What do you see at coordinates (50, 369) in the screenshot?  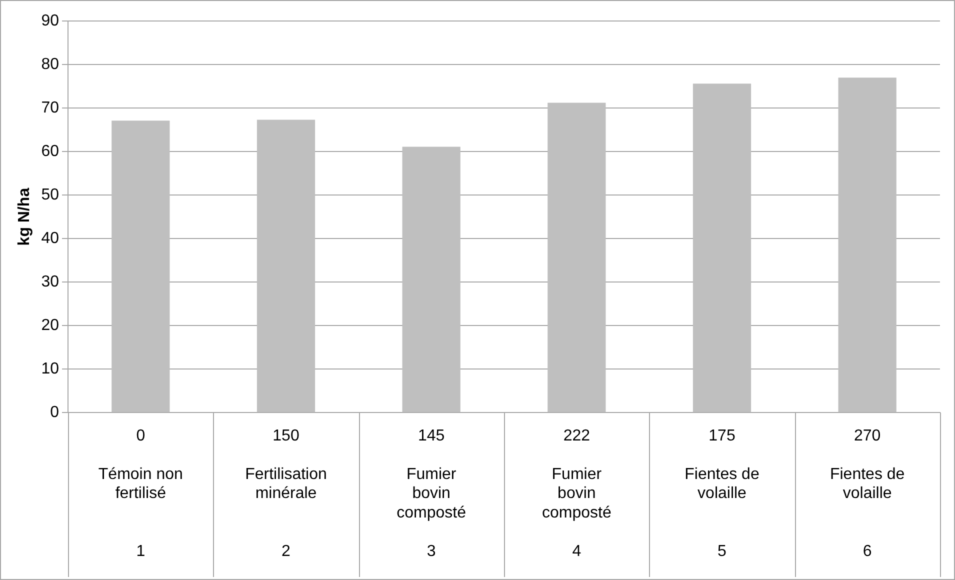 I see `y-tick-label: 10` at bounding box center [50, 369].